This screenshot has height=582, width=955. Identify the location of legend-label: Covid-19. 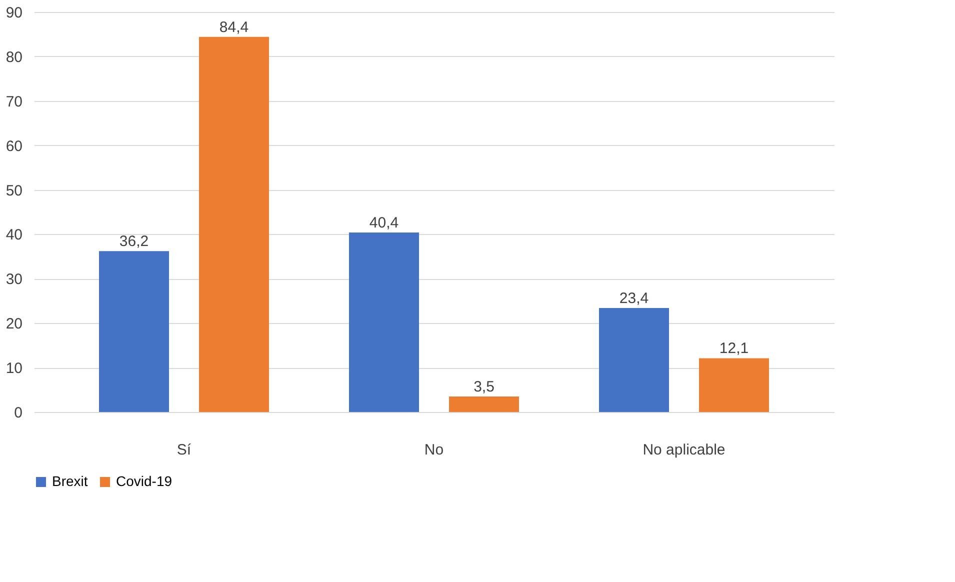
(144, 481).